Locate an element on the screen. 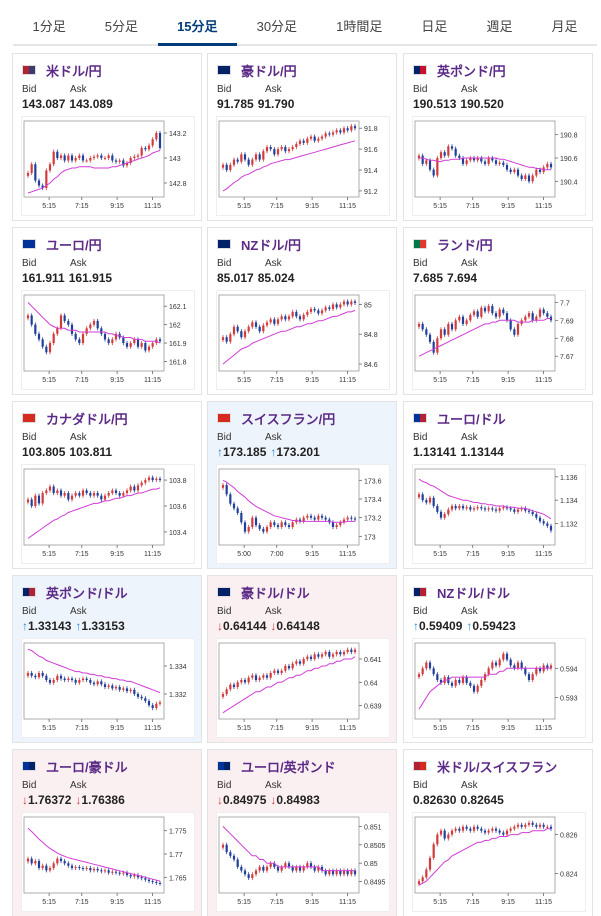 Image resolution: width=601 pixels, height=916 pixels. candlestick-chart: 190.8 190.6 190.4 5:15 7:15 9:15 11:15 is located at coordinates (499, 166).